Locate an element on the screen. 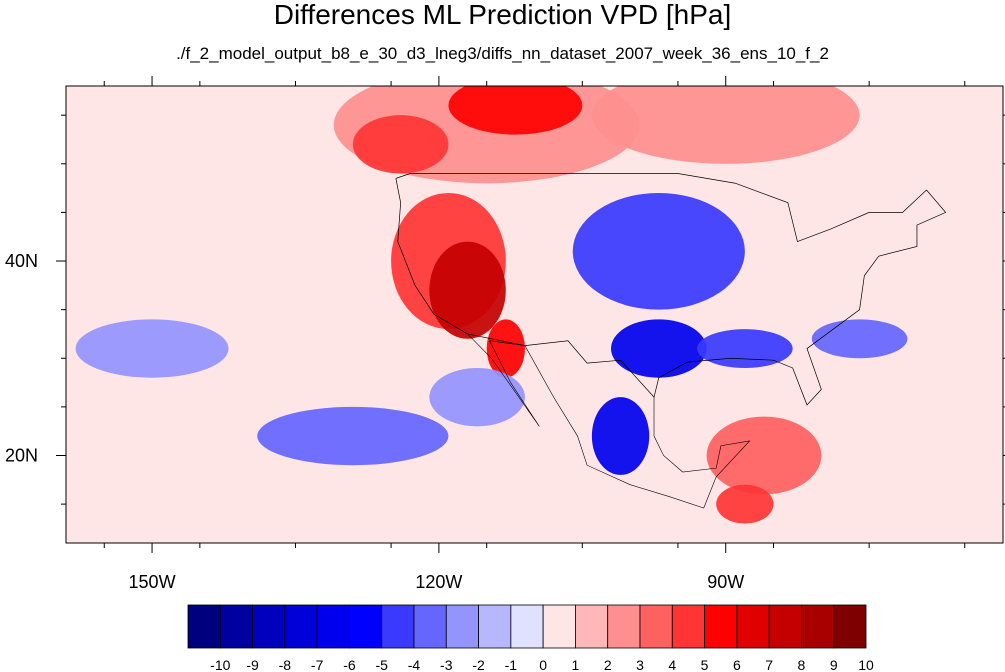 The width and height of the screenshot is (1005, 672). colorbar-label: 10 is located at coordinates (866, 664).